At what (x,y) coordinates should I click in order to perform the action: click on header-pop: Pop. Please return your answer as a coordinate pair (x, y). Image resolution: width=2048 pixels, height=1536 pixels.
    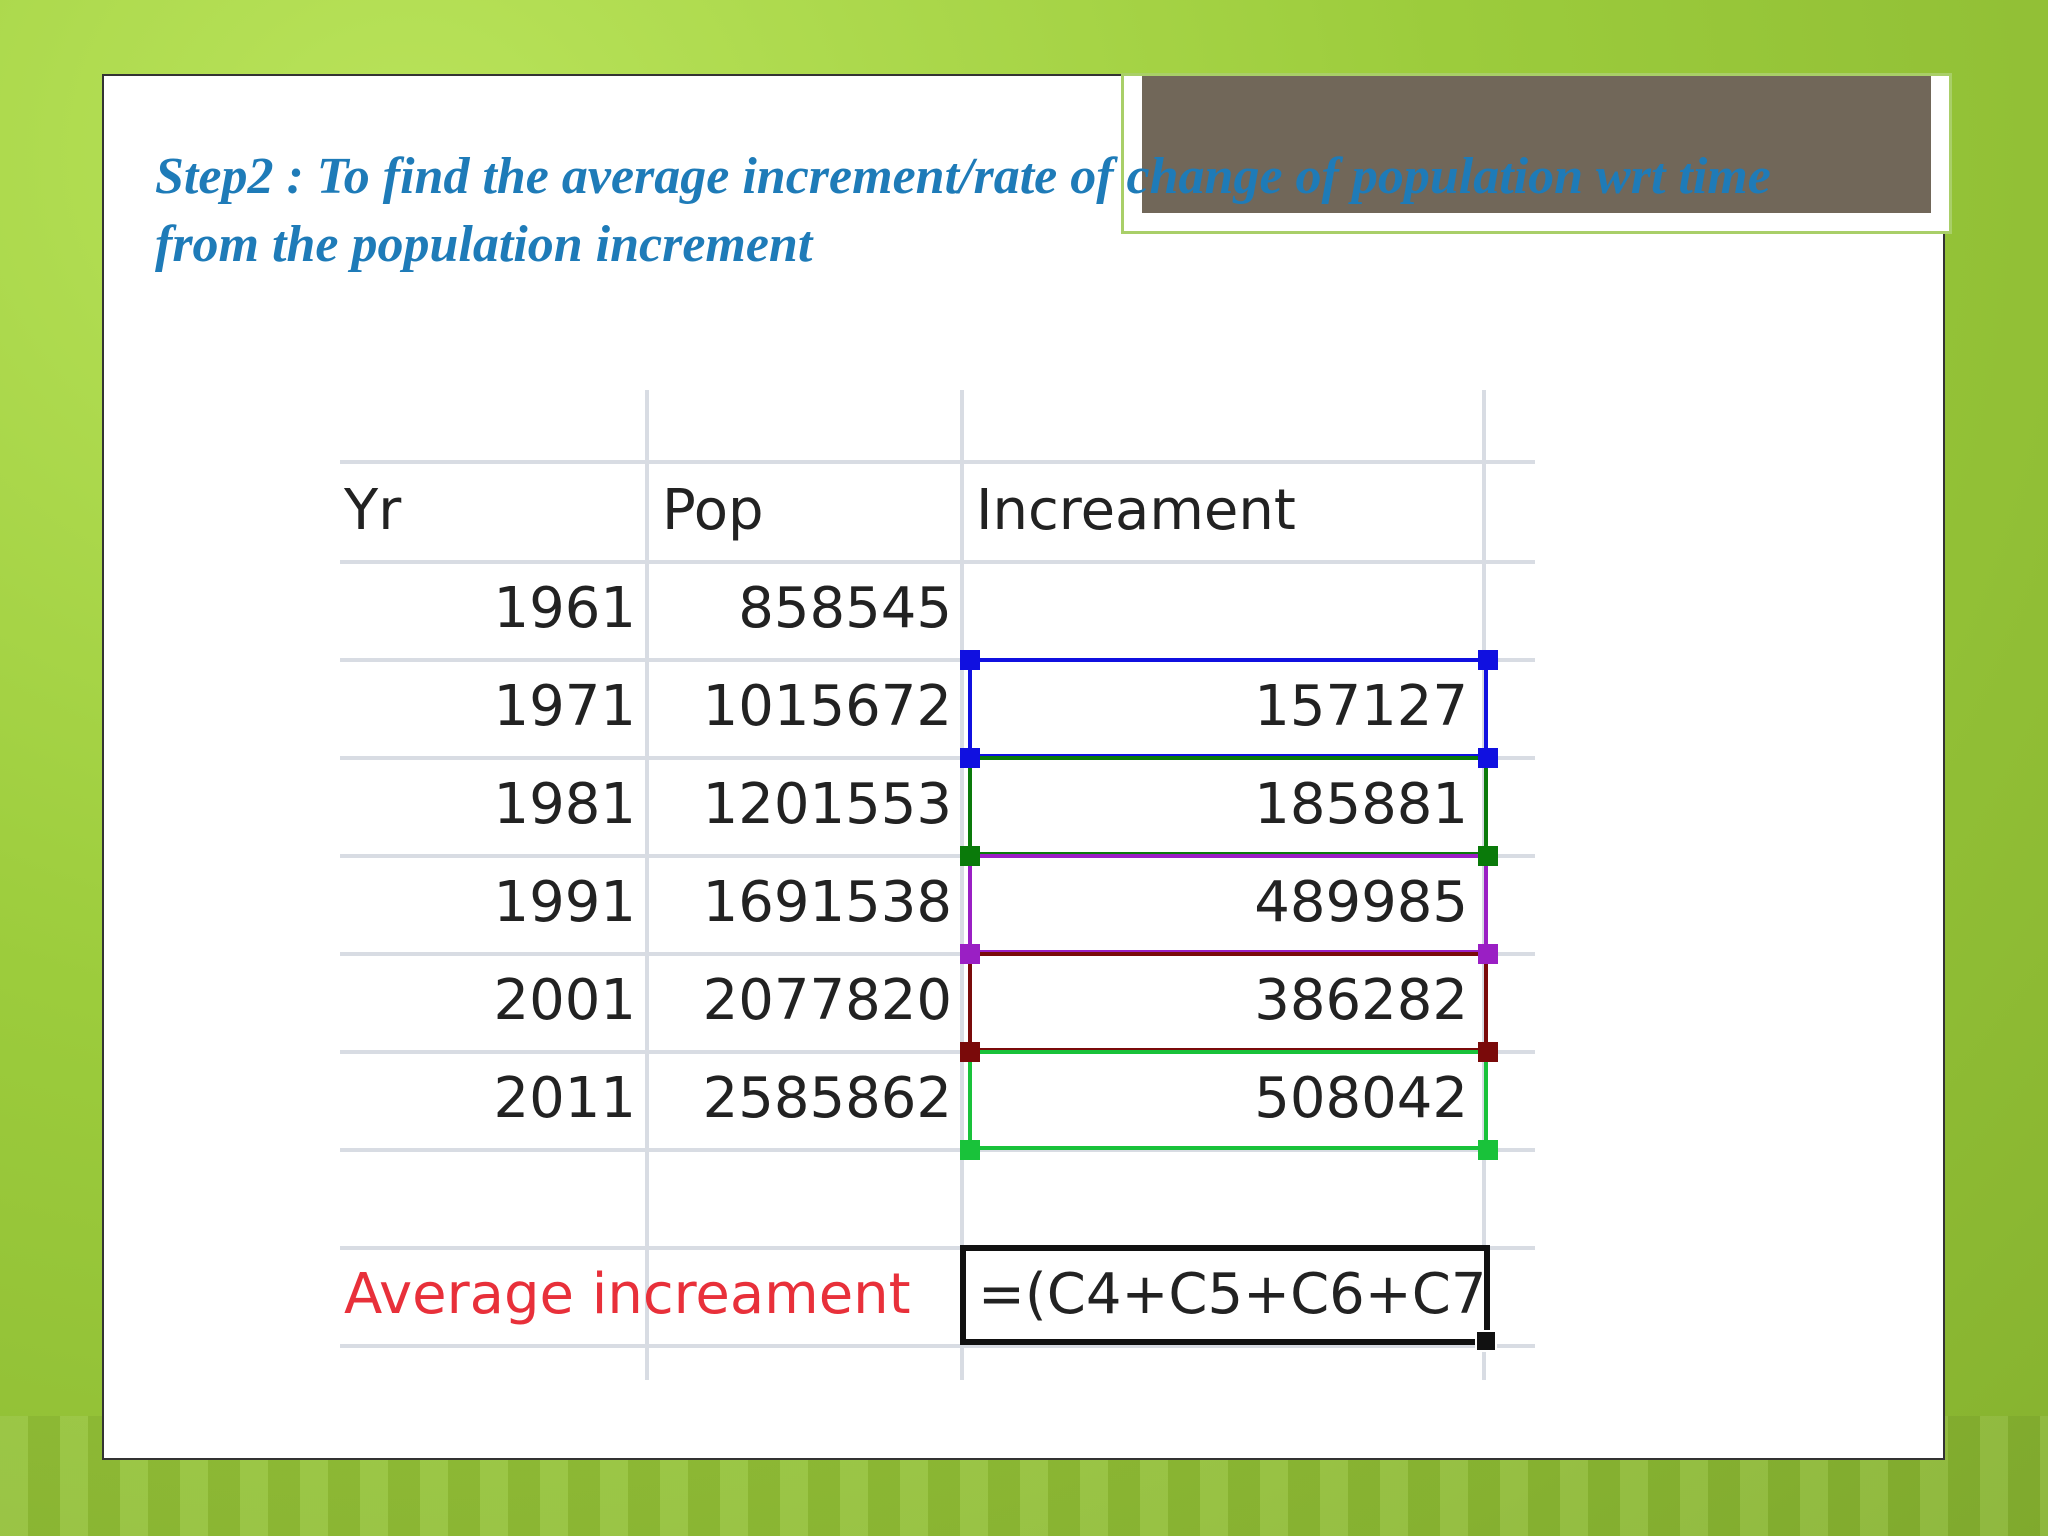
    Looking at the image, I should click on (713, 510).